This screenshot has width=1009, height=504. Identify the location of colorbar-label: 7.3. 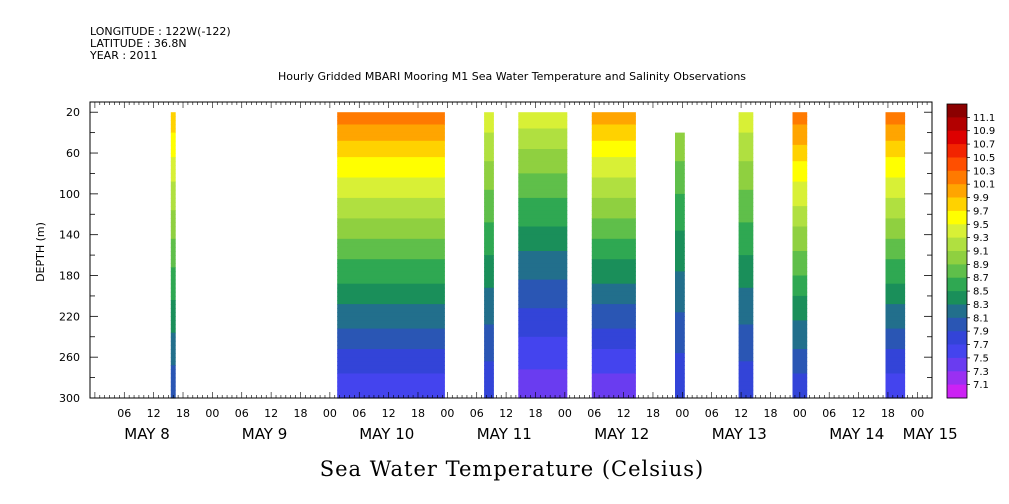
(981, 372).